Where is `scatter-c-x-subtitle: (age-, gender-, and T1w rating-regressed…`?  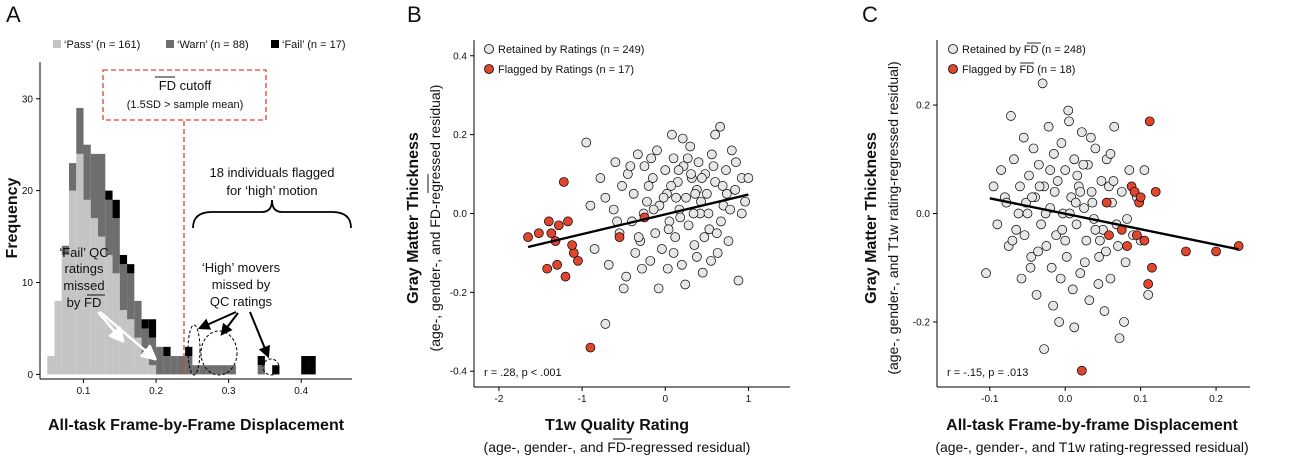
scatter-c-x-subtitle: (age-, gender-, and T1w rating-regressed… is located at coordinates (1091, 447).